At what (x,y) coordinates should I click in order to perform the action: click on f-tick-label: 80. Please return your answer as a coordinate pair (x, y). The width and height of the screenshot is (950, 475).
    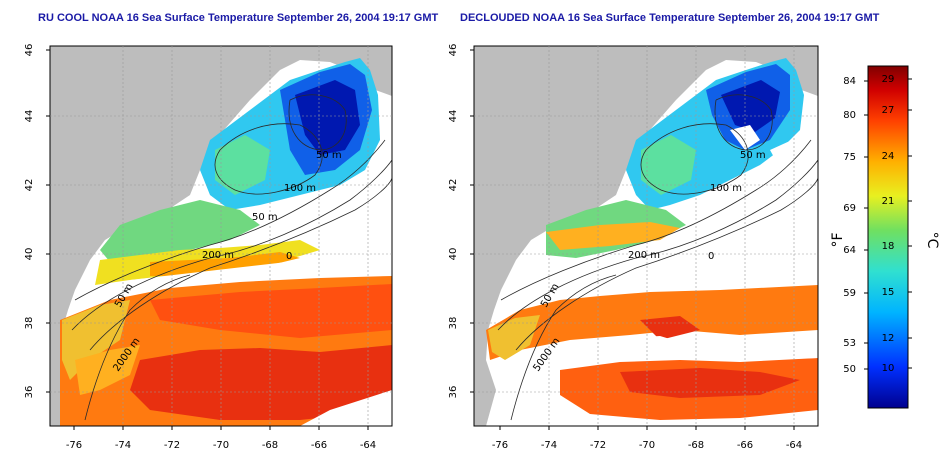
    Looking at the image, I should click on (849, 115).